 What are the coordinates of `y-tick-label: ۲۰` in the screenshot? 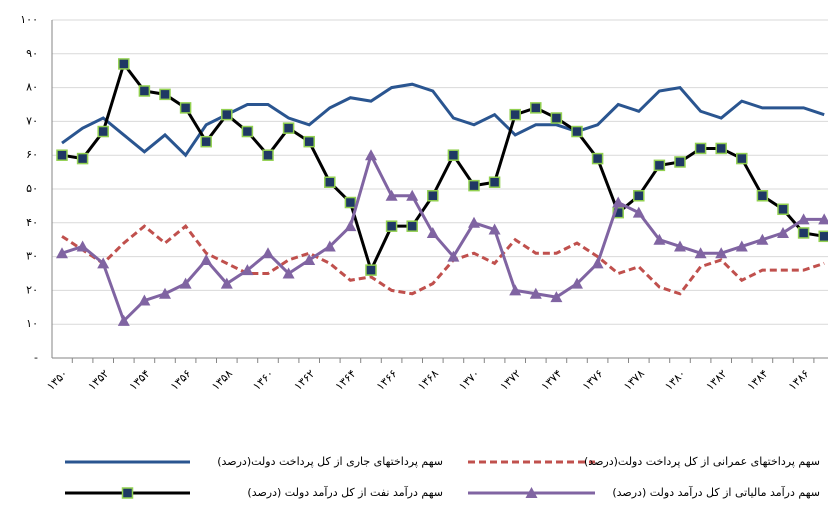 It's located at (32, 289).